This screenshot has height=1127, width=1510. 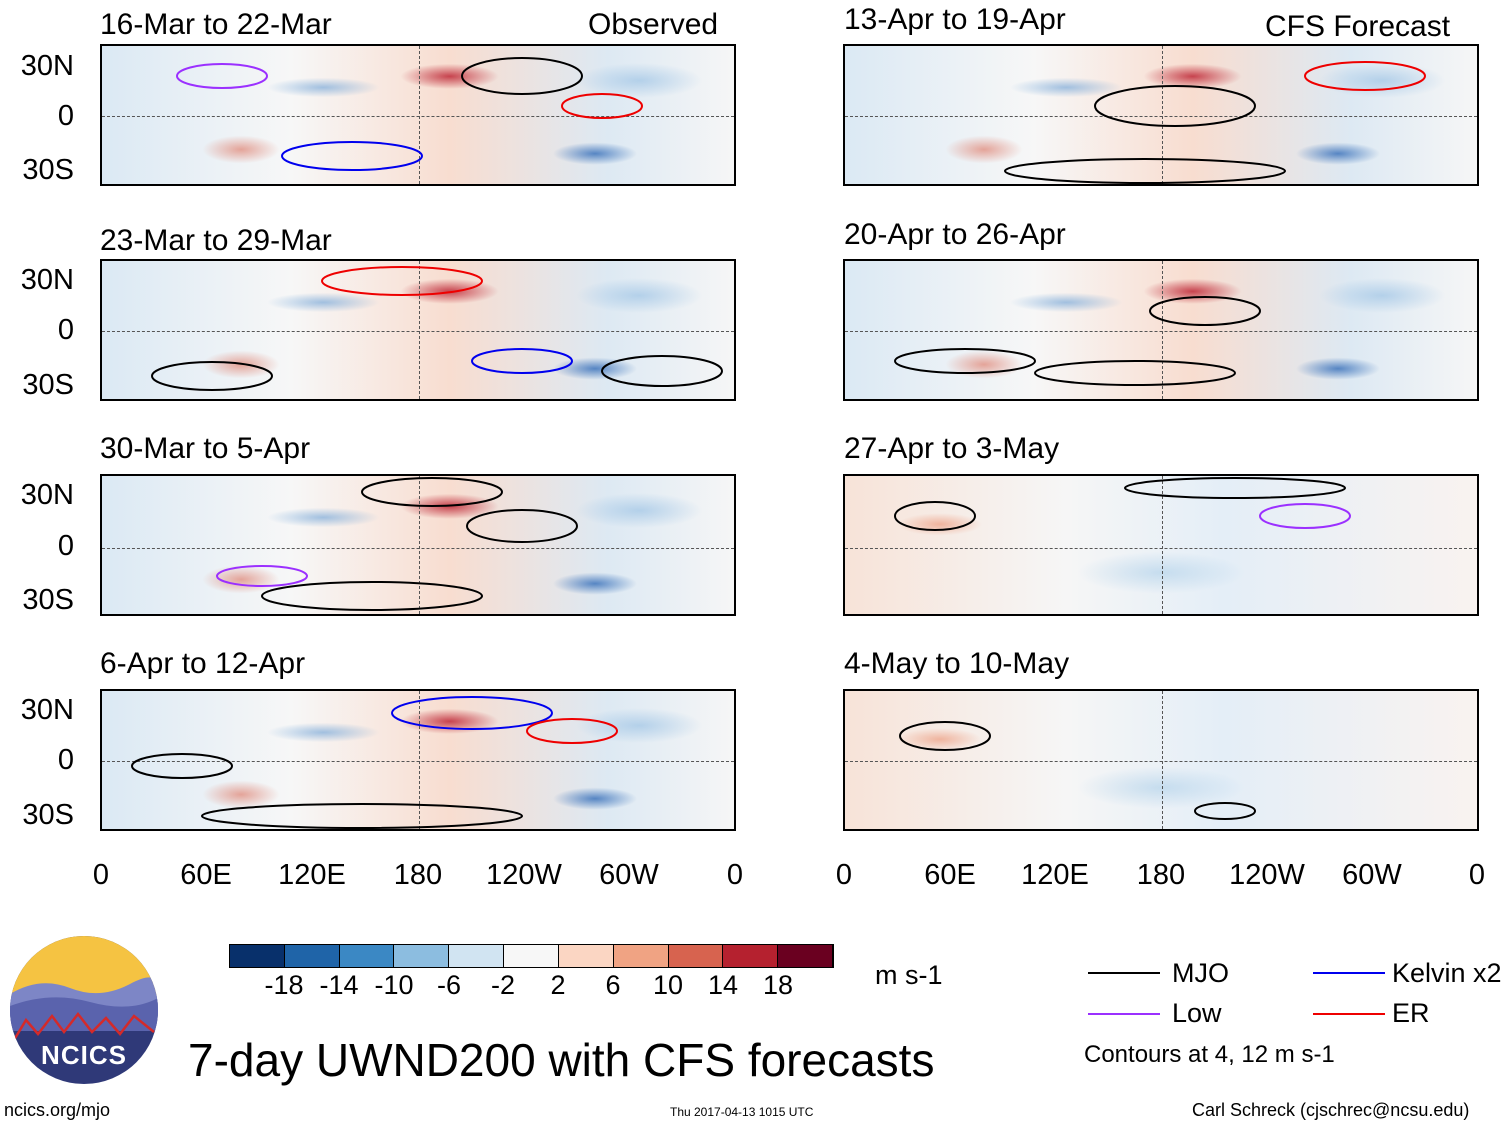 I want to click on panel-title-left-1: 16-Mar to 22-Mar, so click(x=216, y=24).